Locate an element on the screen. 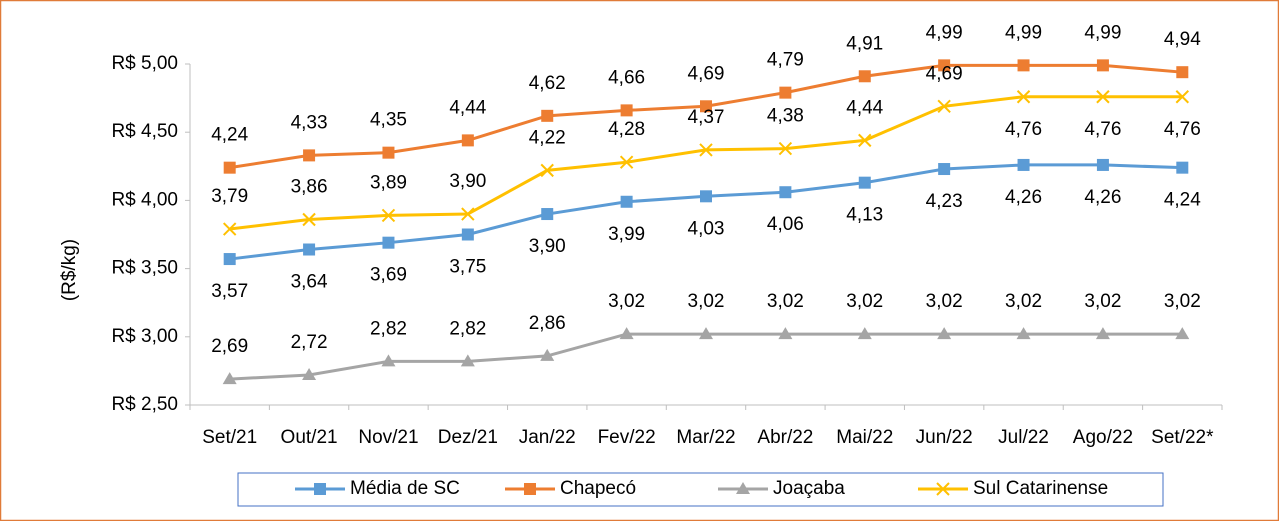 This screenshot has width=1279, height=521. y-tick-label: R$ 2,50 is located at coordinates (144, 404).